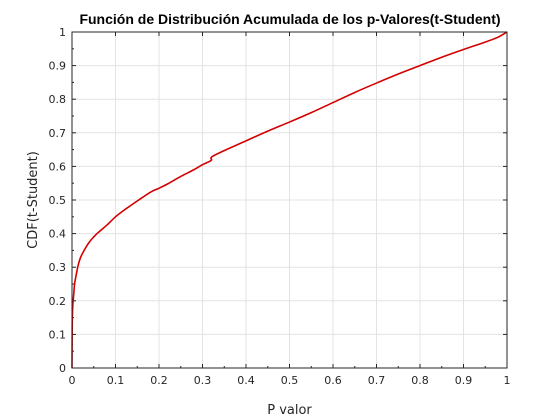 The height and width of the screenshot is (420, 560). I want to click on y-tick-label: 0.1, so click(58, 334).